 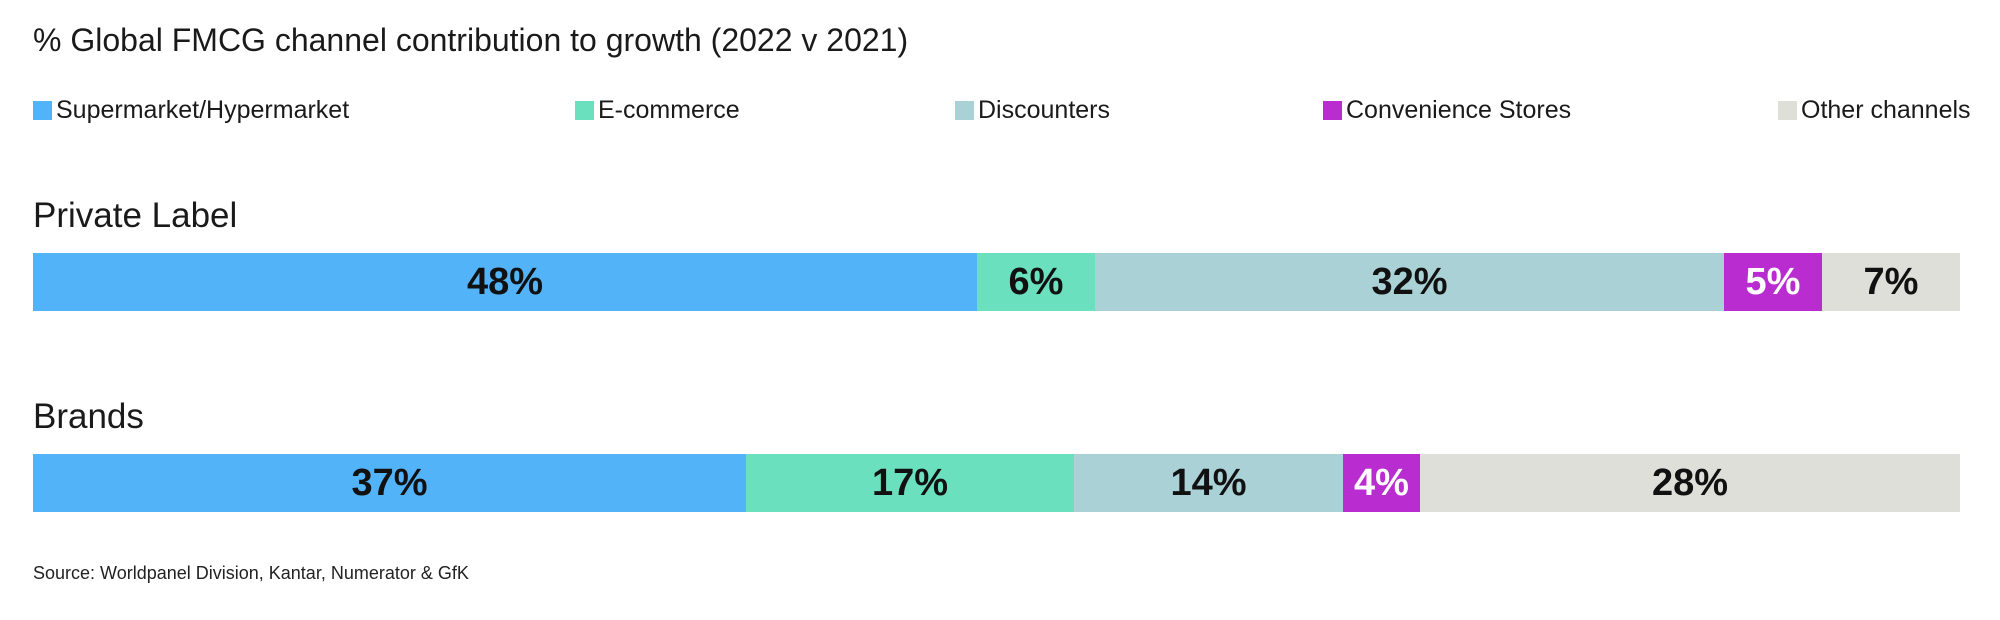 What do you see at coordinates (135, 215) in the screenshot?
I see `row-label-private-label: Private Label` at bounding box center [135, 215].